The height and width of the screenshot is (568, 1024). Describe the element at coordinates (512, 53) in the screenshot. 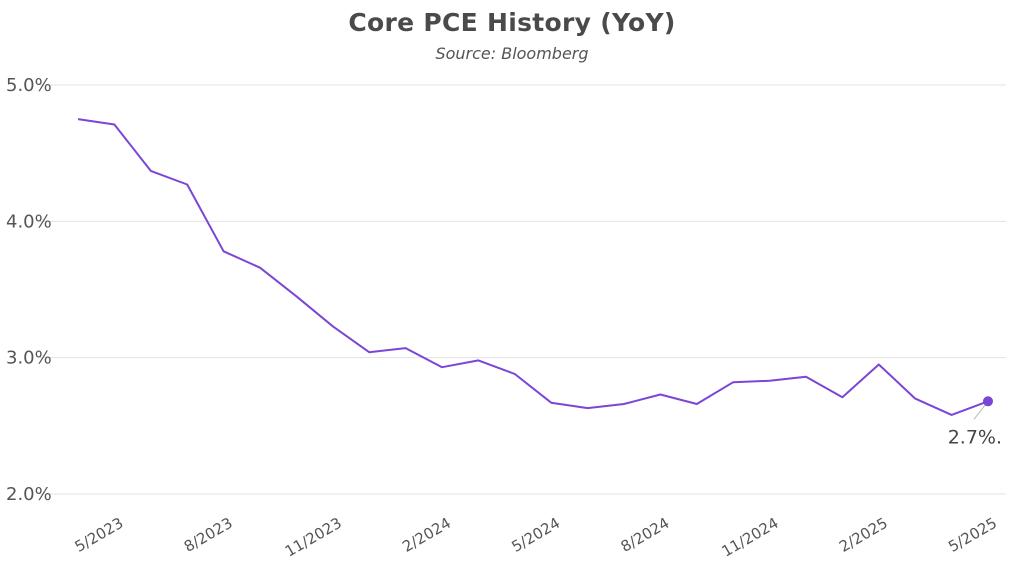

I see `chart-subtitle: Source: Bloomberg` at that location.